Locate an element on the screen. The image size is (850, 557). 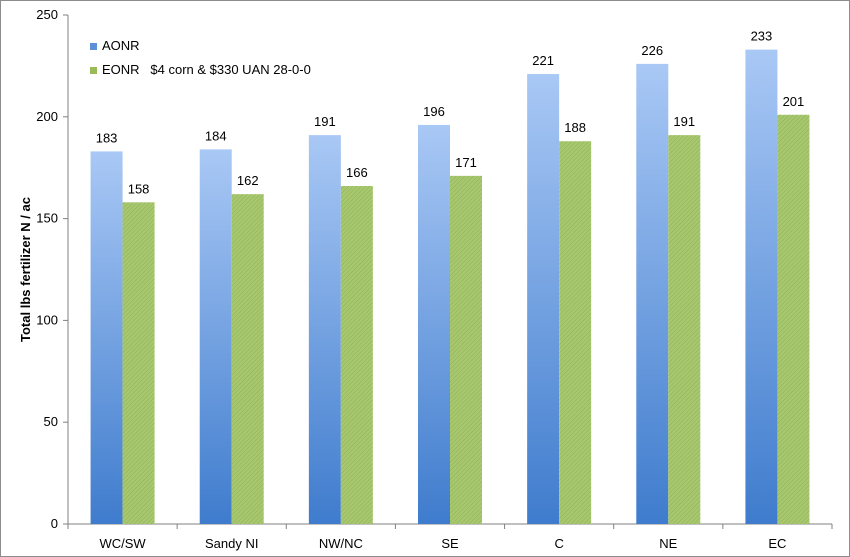
x-tick-label: C is located at coordinates (558, 543).